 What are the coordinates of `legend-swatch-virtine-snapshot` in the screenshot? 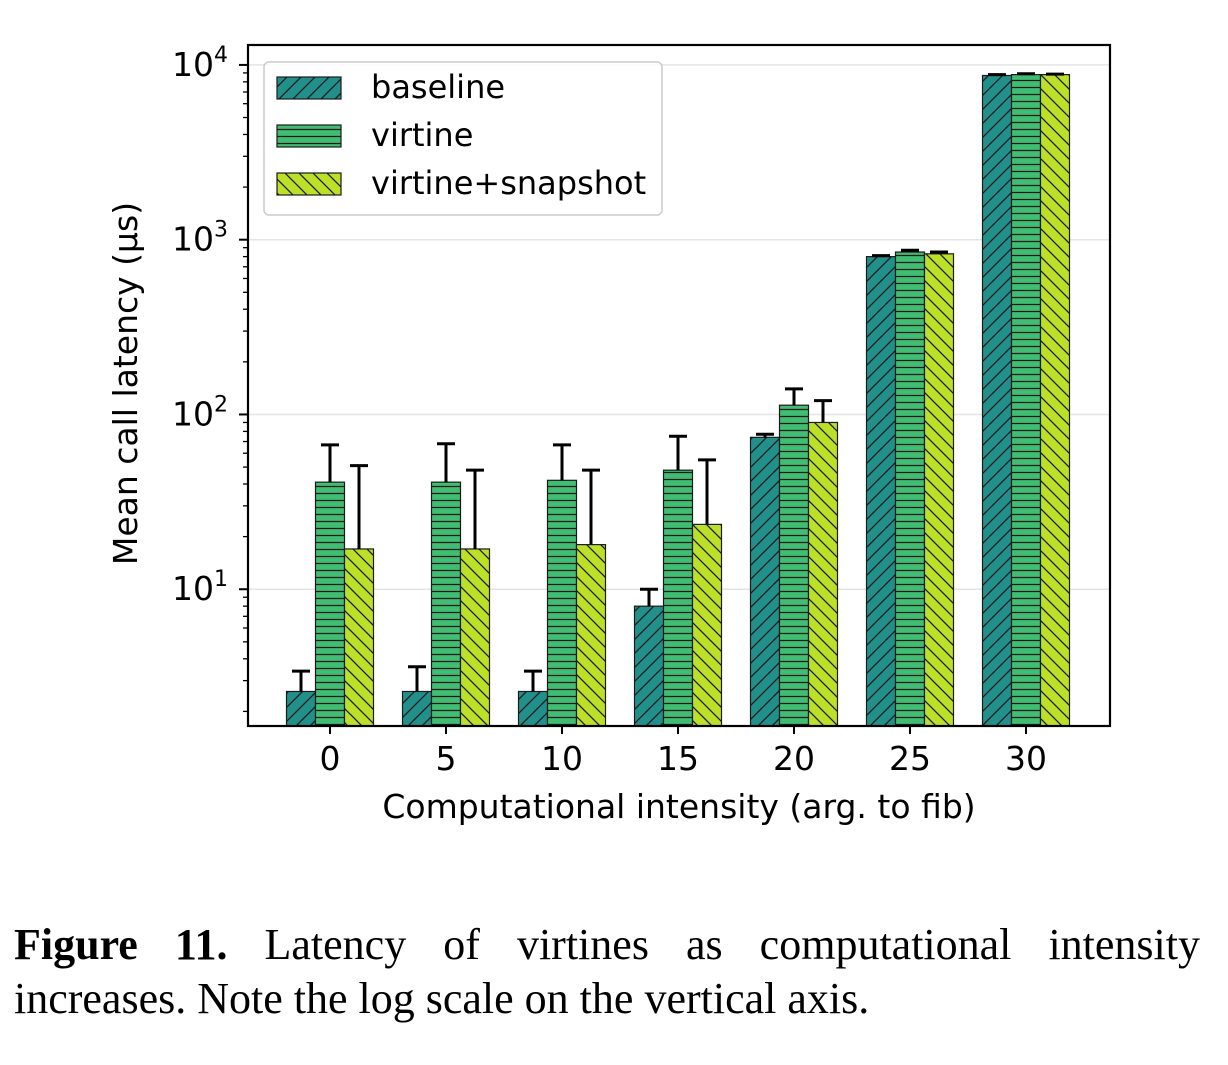 It's located at (309, 184).